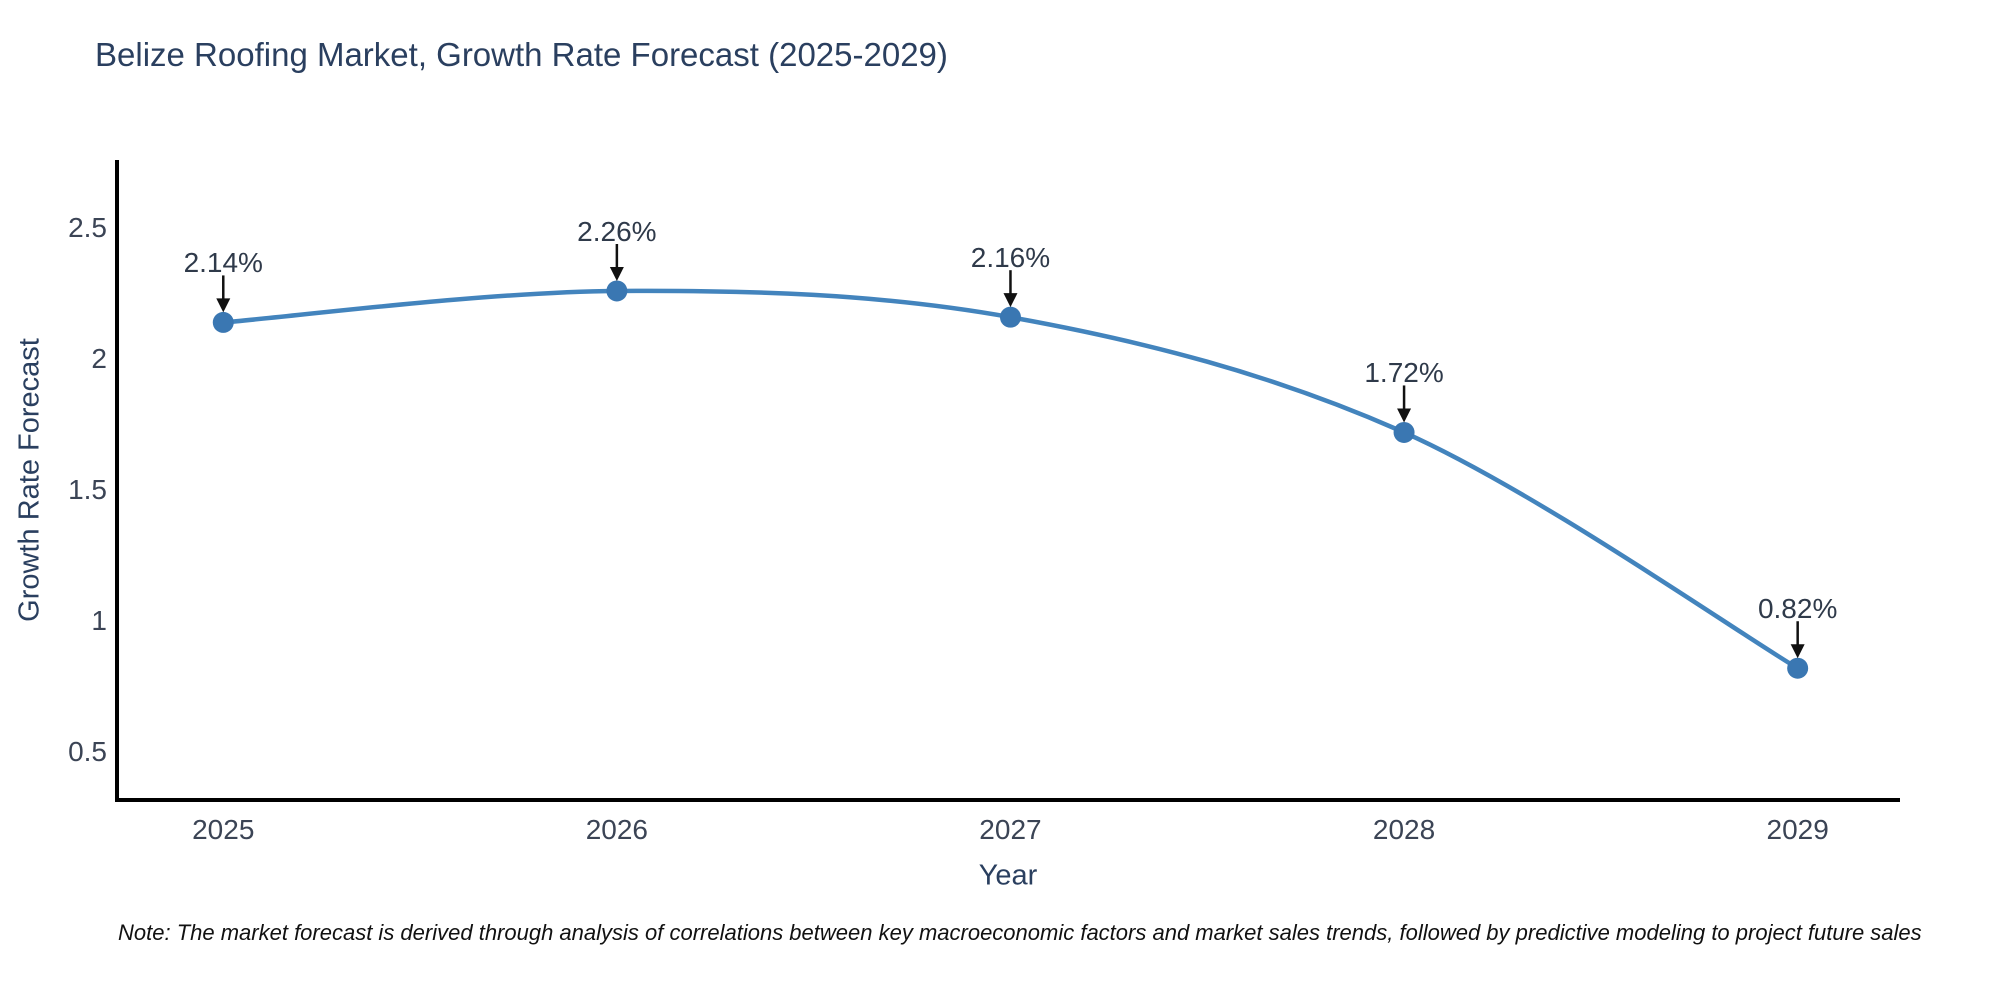 The image size is (2000, 1000). Describe the element at coordinates (617, 231) in the screenshot. I see `point-value-label: 2.26%` at that location.